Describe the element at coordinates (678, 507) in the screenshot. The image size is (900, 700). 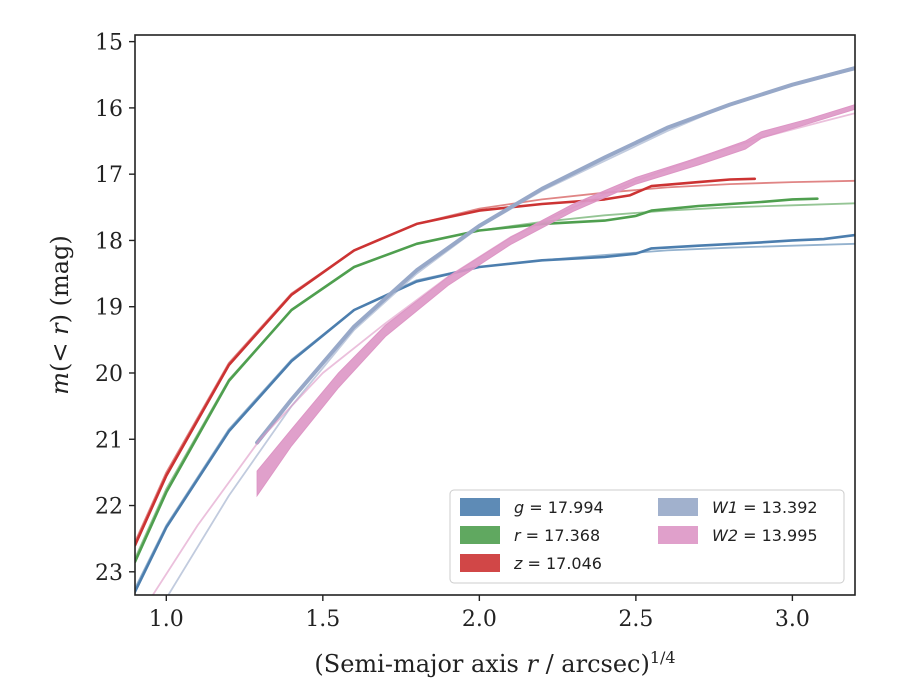
I see `legend-swatch-w1` at that location.